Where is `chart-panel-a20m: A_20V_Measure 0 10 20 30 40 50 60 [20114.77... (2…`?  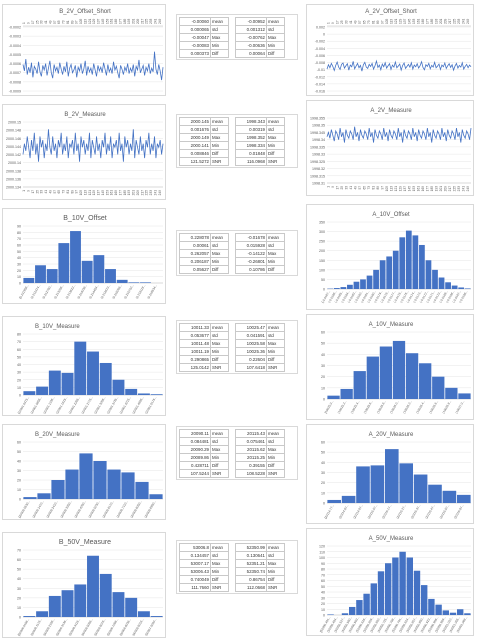 chart-panel-a20m: A_20V_Measure 0 10 20 30 40 50 60 [20114.77... (2… is located at coordinates (390, 474).